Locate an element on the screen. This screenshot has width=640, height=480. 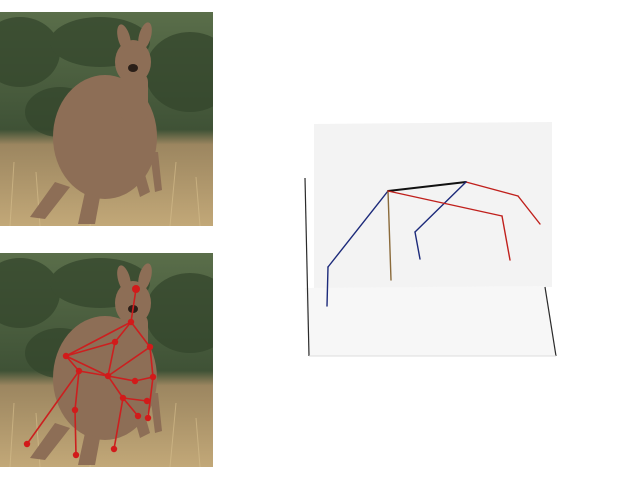
keypoint-bones-2d is located at coordinates (90, 372).